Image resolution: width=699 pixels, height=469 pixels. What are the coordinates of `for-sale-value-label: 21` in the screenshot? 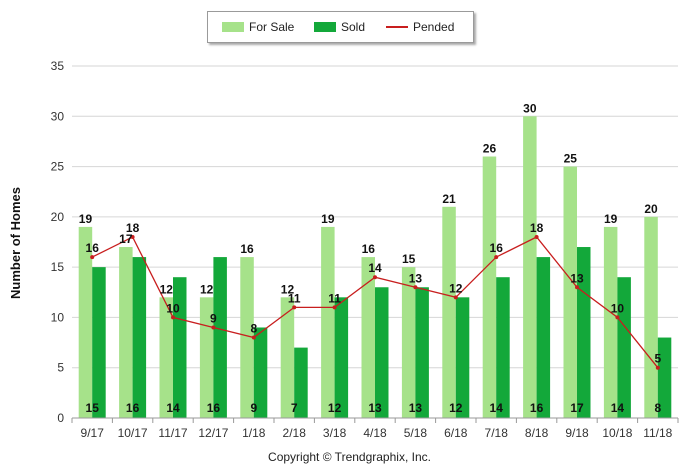 It's located at (449, 199).